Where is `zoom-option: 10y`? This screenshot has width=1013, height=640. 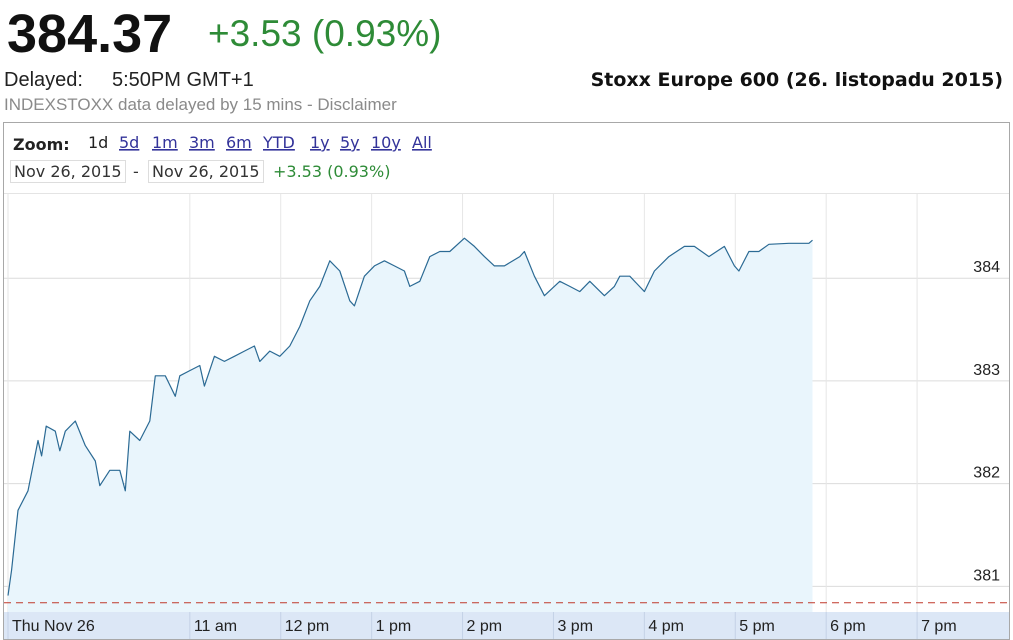 zoom-option: 10y is located at coordinates (386, 142).